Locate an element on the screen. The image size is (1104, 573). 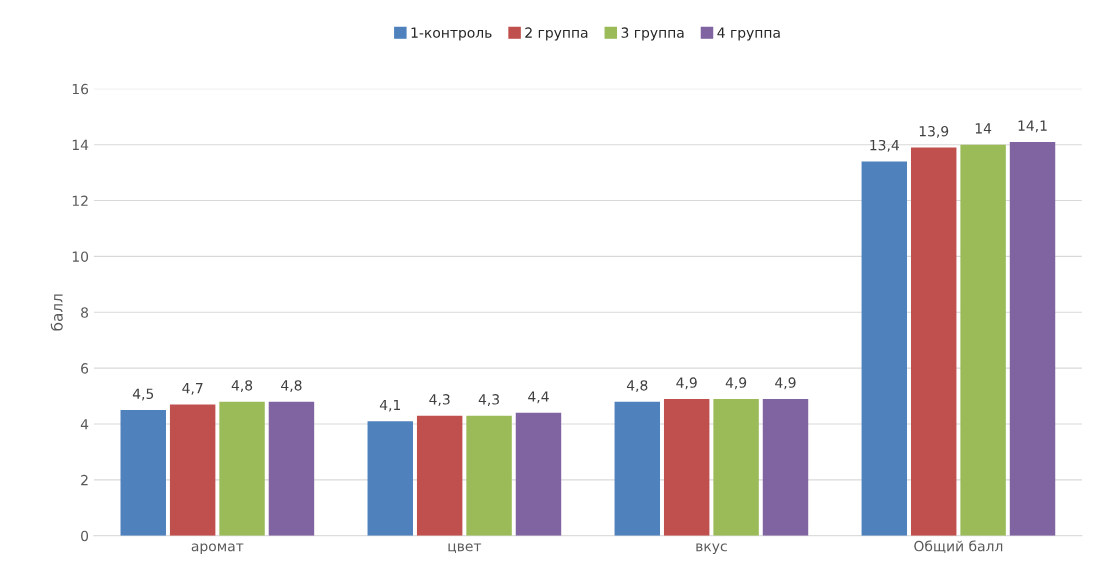
y-tick-label: 4 is located at coordinates (84, 424).